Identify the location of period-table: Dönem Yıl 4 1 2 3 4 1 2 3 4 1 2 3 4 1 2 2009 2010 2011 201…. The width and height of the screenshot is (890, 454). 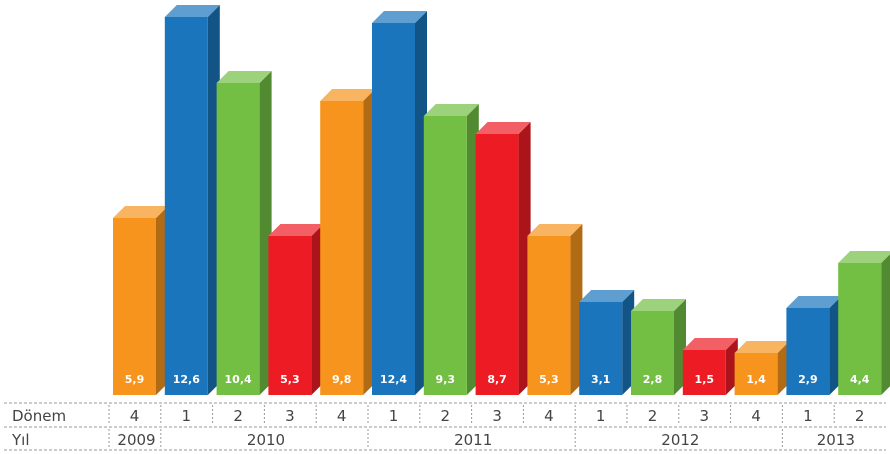
(445, 426).